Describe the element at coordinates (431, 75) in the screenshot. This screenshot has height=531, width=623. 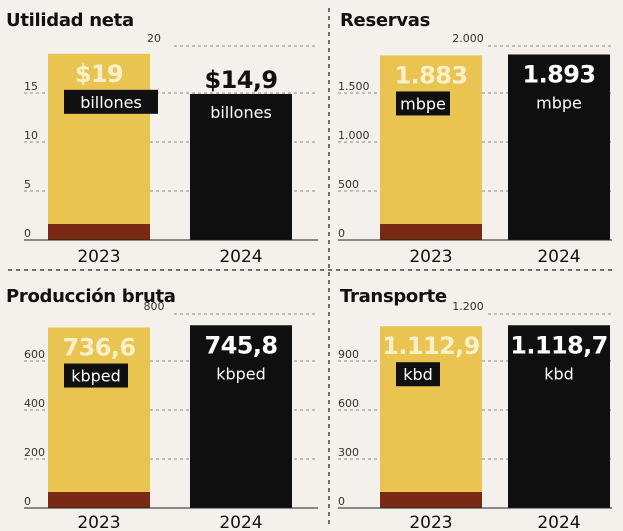
I see `data-label: 1.883` at that location.